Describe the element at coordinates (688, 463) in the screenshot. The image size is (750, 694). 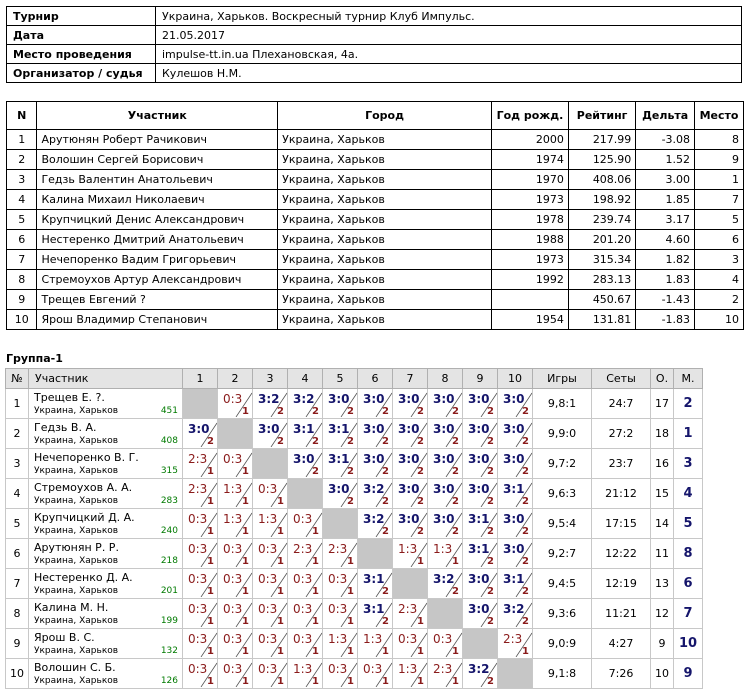
I see `place: 3` at that location.